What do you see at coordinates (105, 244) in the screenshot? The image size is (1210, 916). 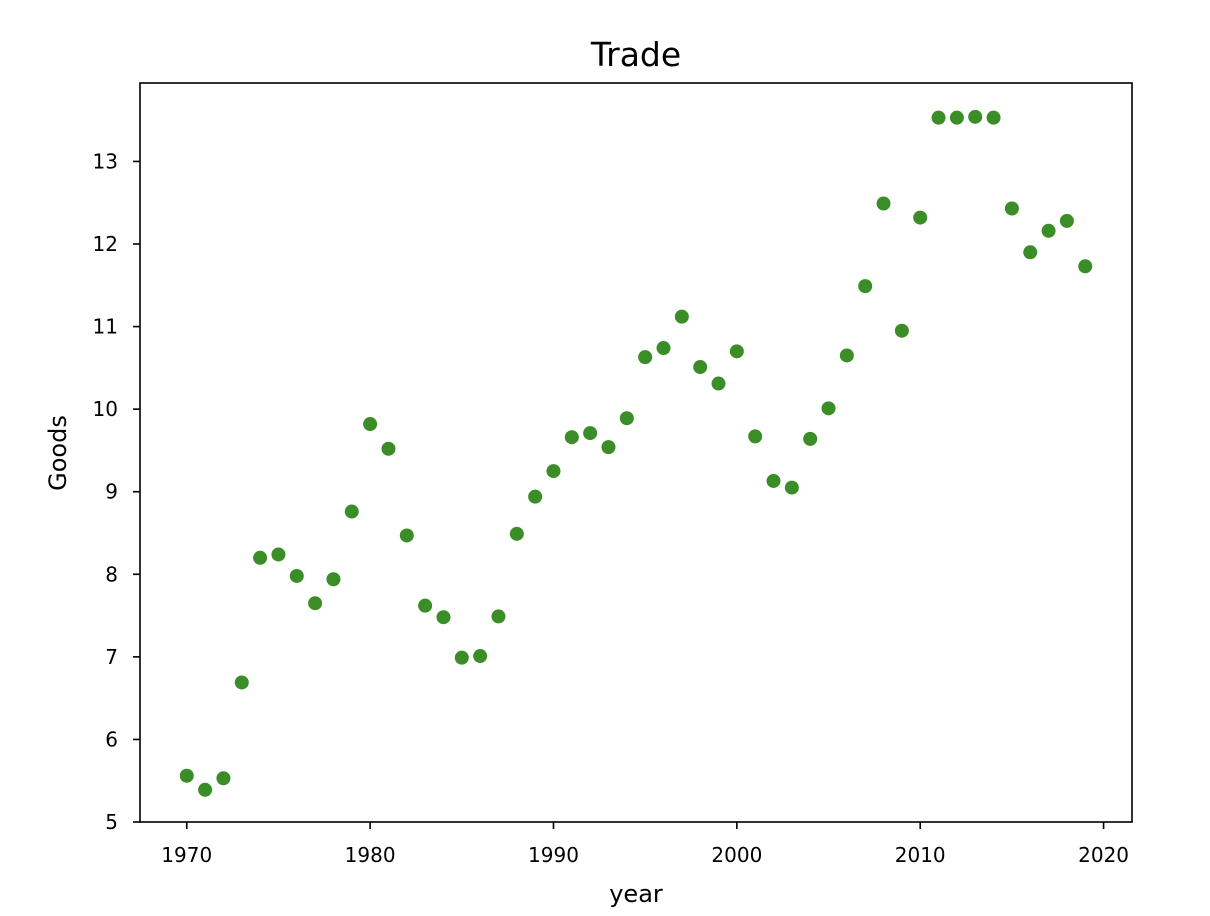 I see `y-tick-label: 12` at bounding box center [105, 244].